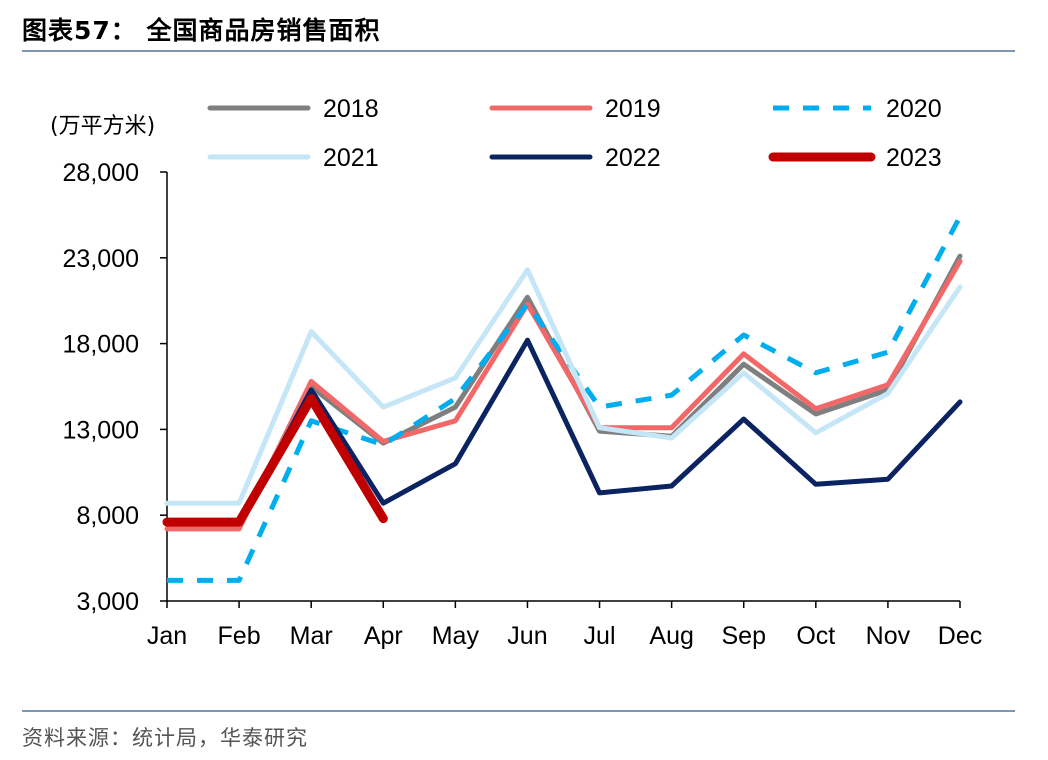 This screenshot has width=1048, height=760. I want to click on y-tick-label: 28,000, so click(101, 173).